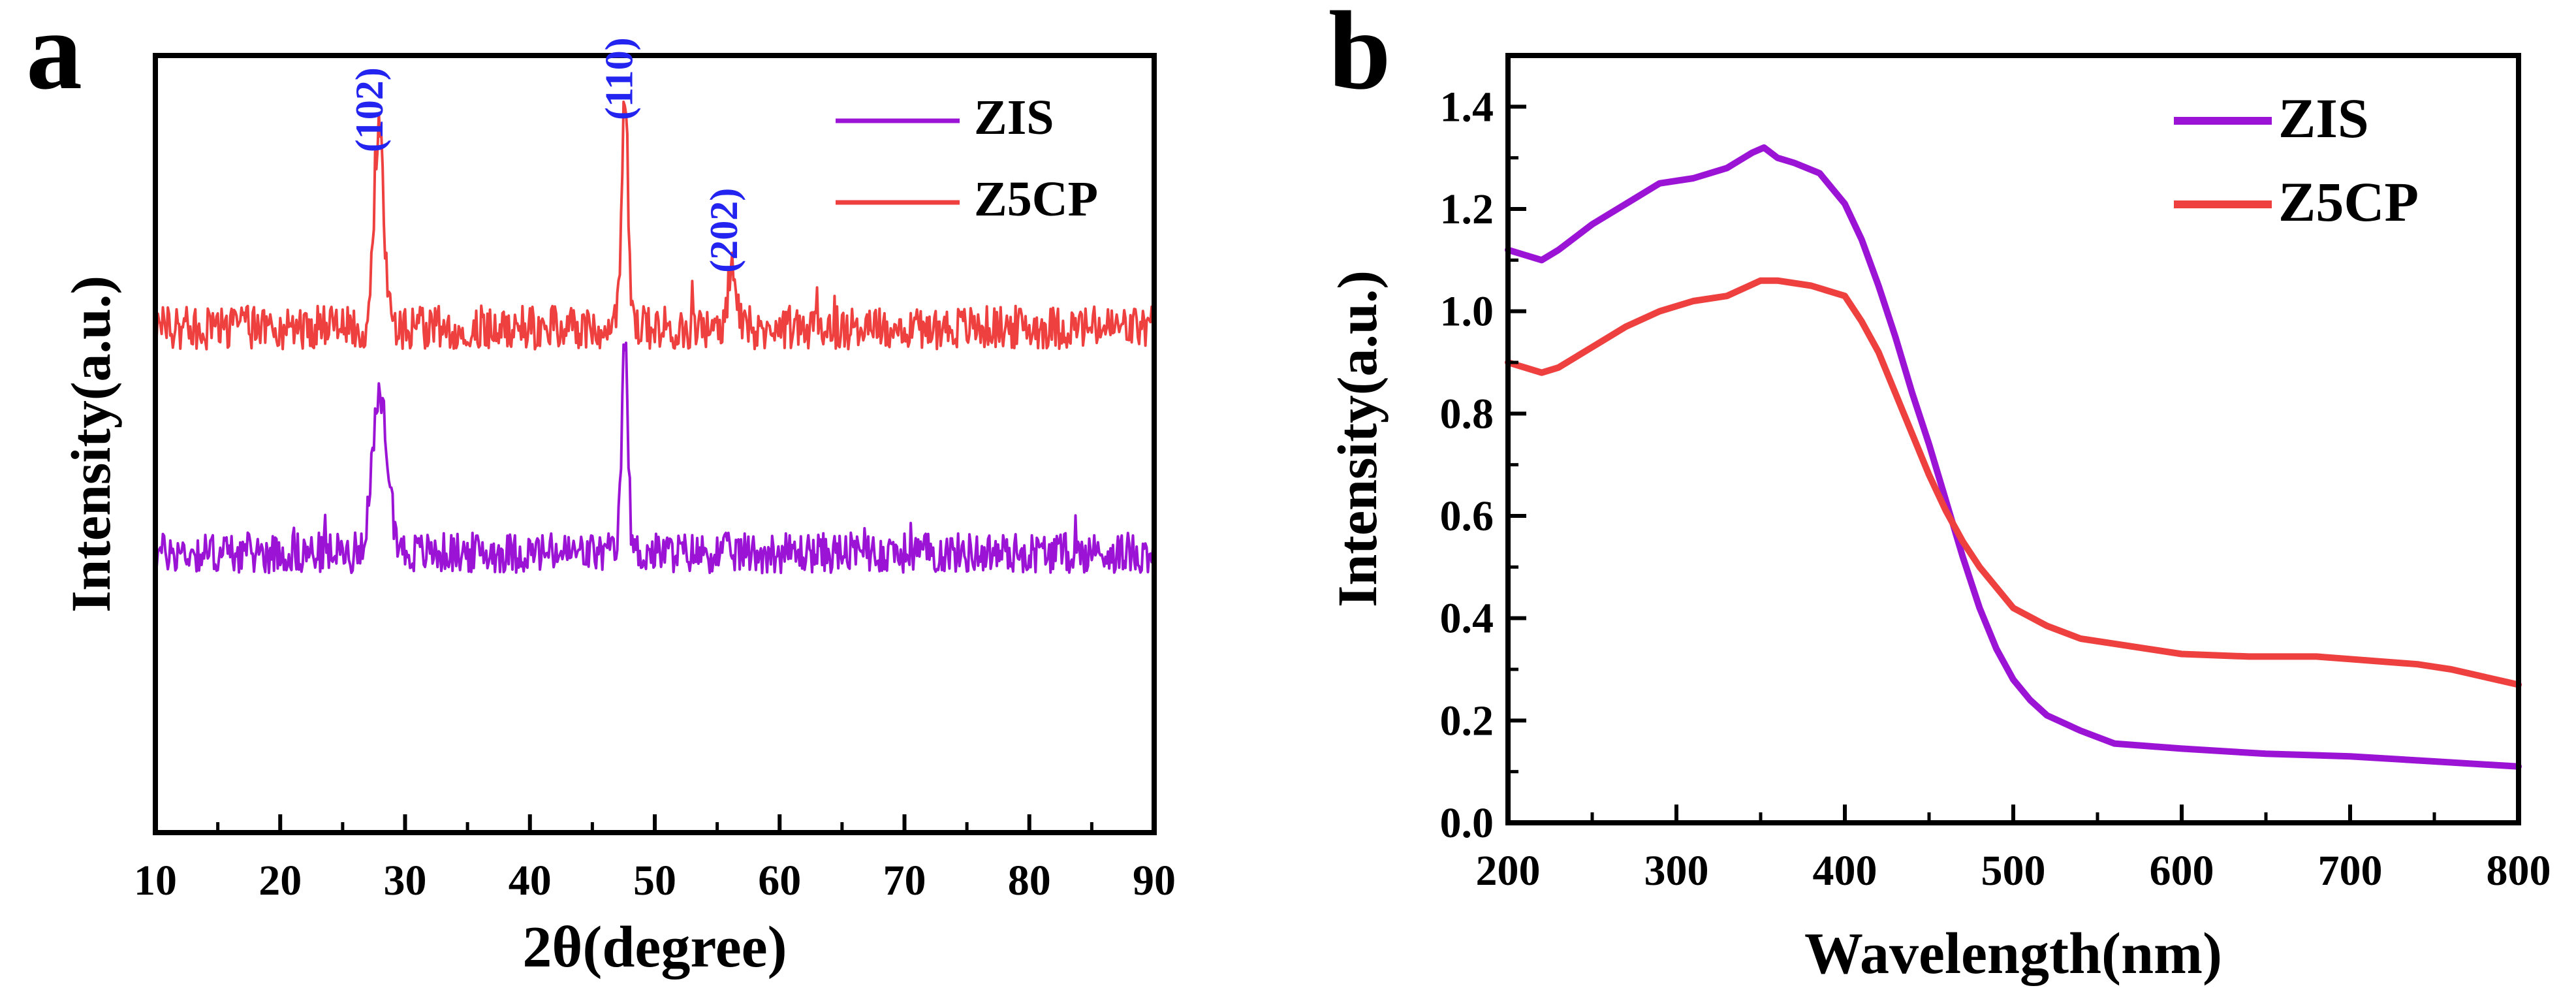  Describe the element at coordinates (654, 458) in the screenshot. I see `series-line-zis` at that location.